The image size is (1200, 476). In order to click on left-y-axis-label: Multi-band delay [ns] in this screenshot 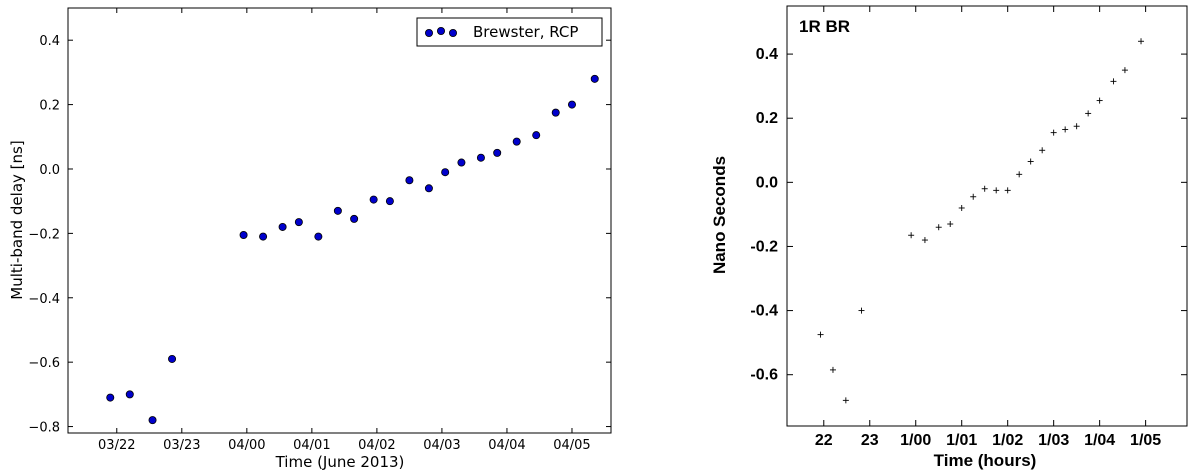, I will do `click(17, 219)`.